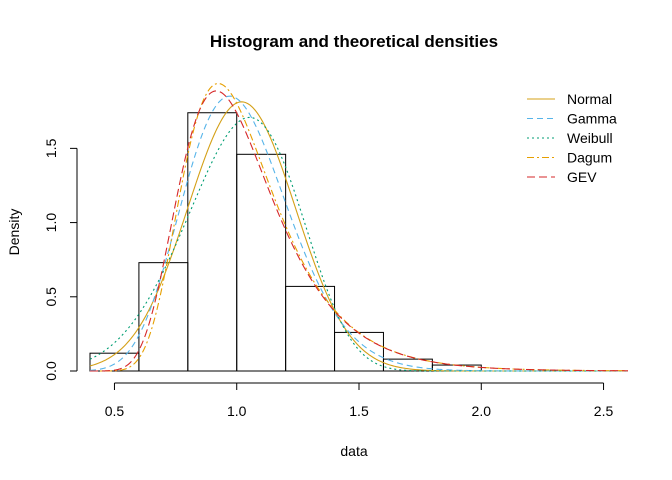  I want to click on legend-label: Dagum, so click(589, 158).